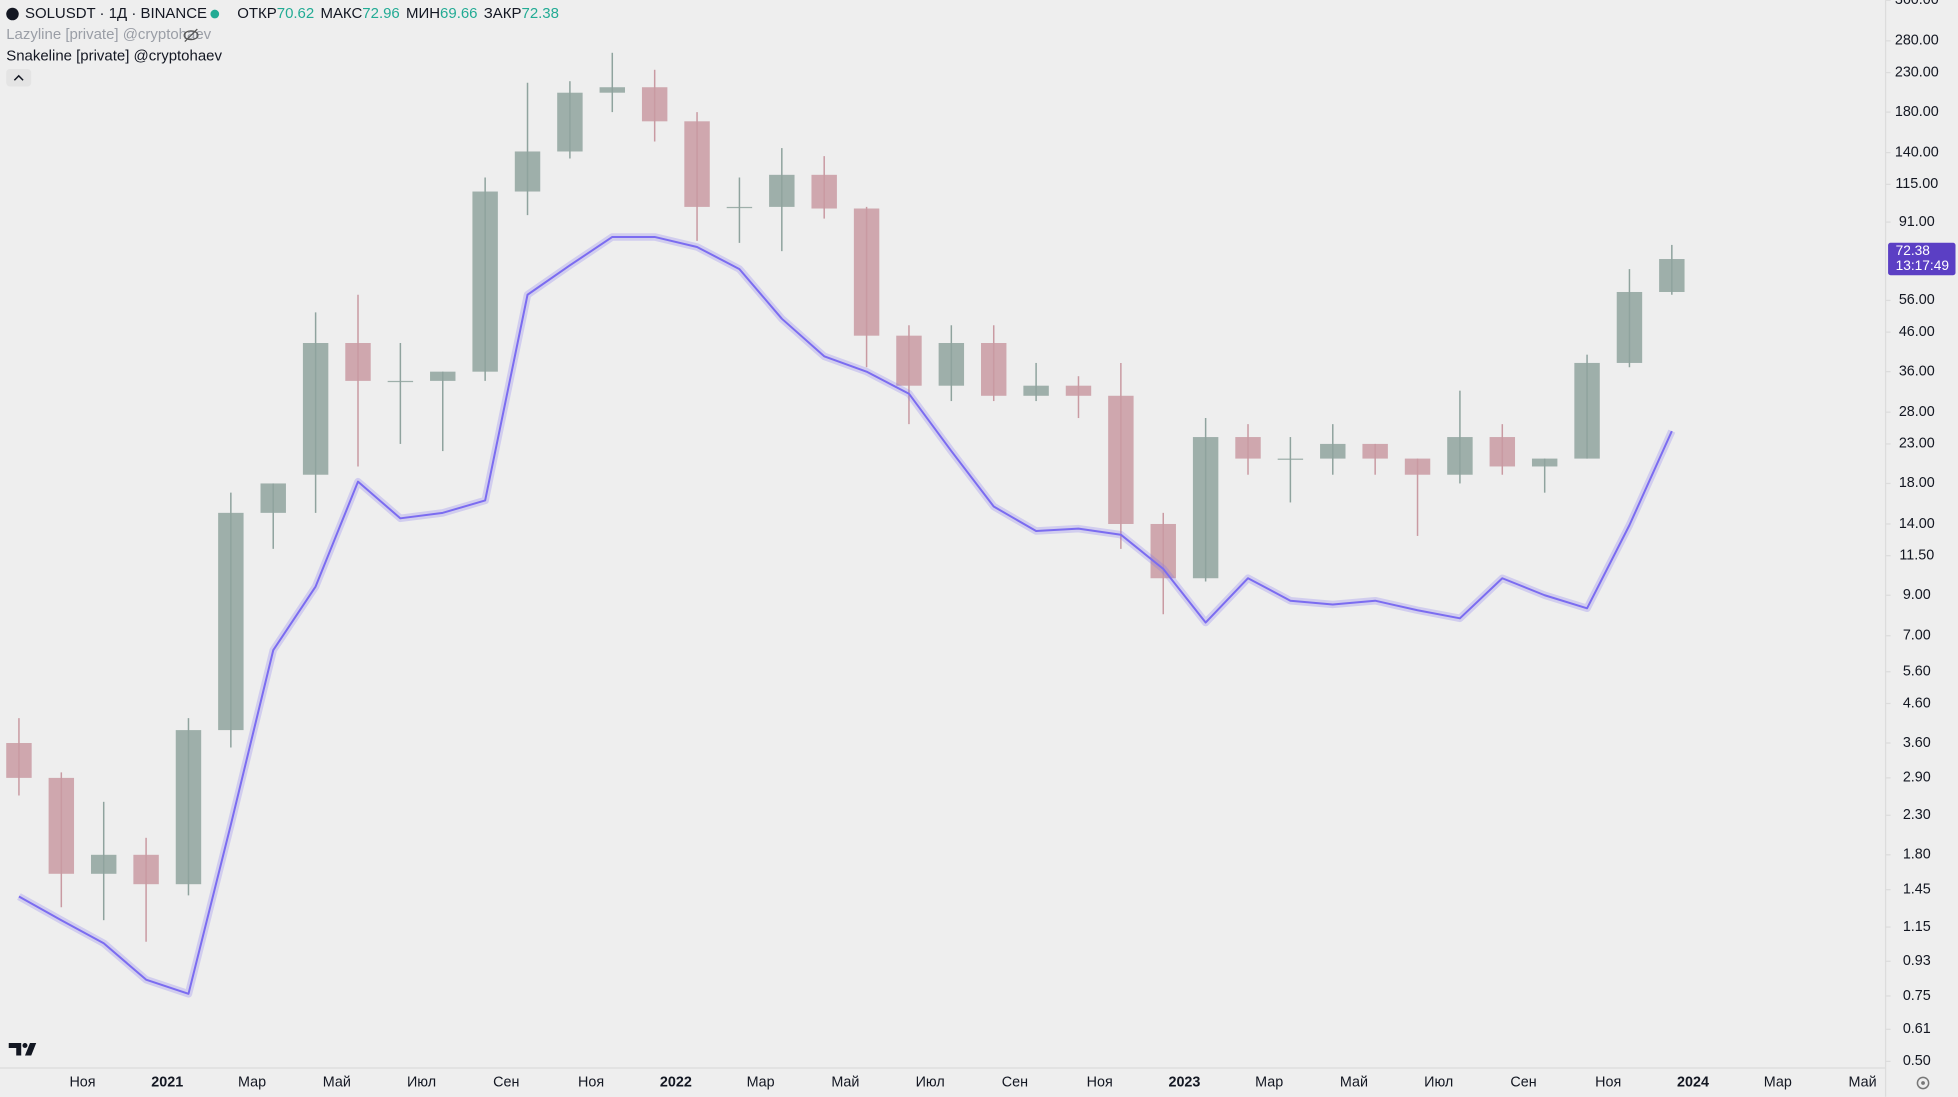  Describe the element at coordinates (423, 13) in the screenshot. I see `low-label: МИН` at that location.